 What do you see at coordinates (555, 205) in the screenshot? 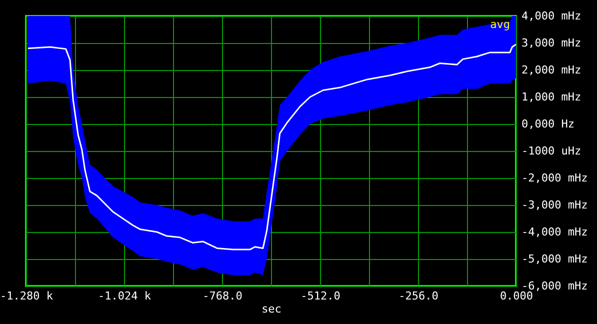
I see `y-tick-label: -3,000 mHz` at bounding box center [555, 205].